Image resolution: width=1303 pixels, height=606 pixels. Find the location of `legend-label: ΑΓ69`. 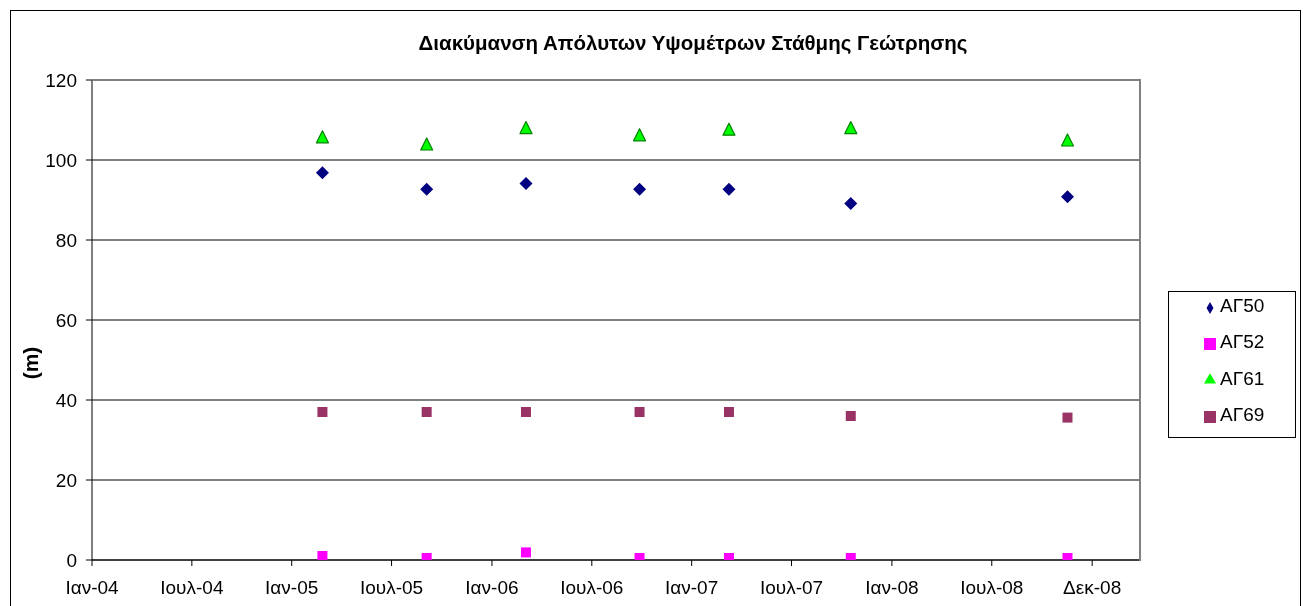

legend-label: ΑΓ69 is located at coordinates (1242, 414).